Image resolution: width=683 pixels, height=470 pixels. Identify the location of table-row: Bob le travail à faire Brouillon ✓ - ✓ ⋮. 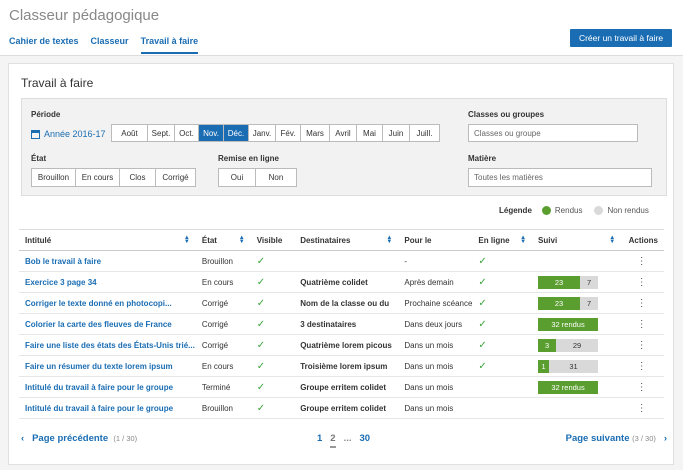
(341, 261).